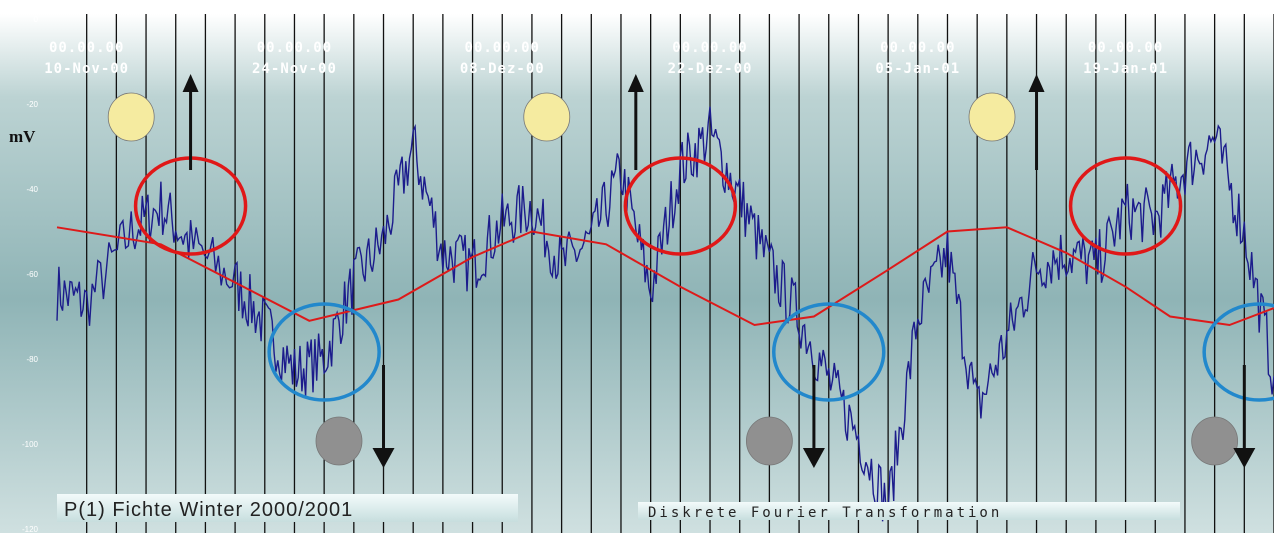 Image resolution: width=1274 pixels, height=533 pixels. What do you see at coordinates (30, 529) in the screenshot?
I see `y-tick-label: -120` at bounding box center [30, 529].